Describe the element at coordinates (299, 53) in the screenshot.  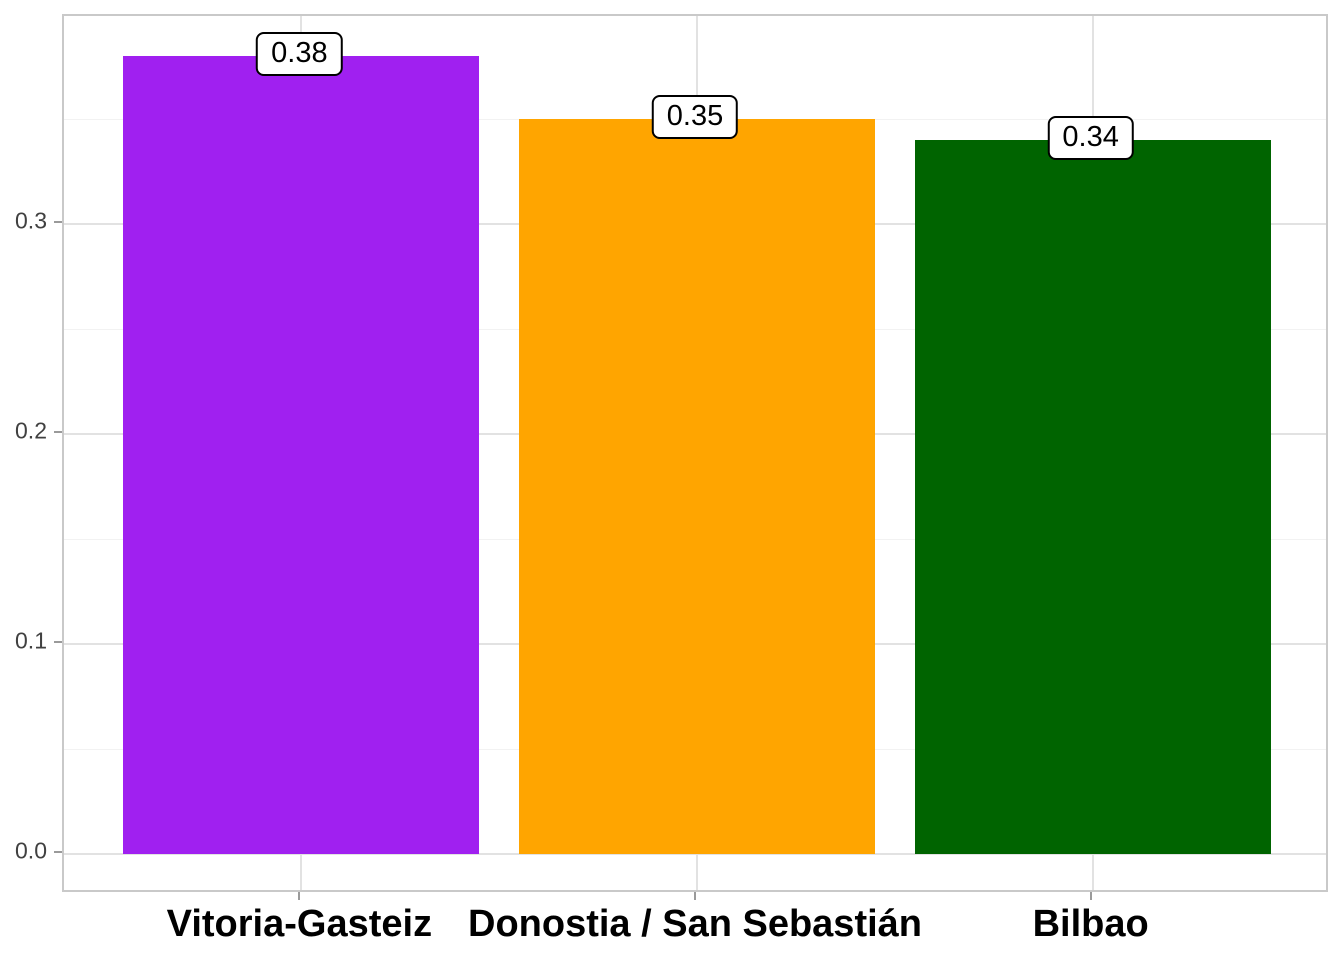
I see `bar-value-label: 0.38` at that location.